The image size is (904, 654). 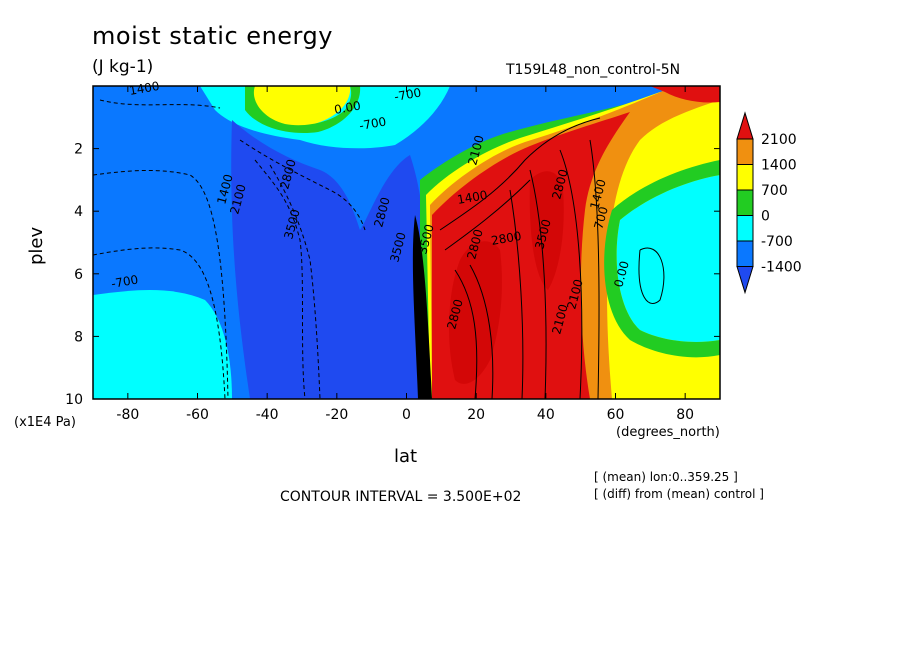 What do you see at coordinates (197, 415) in the screenshot?
I see `x-tick-label: -60` at bounding box center [197, 415].